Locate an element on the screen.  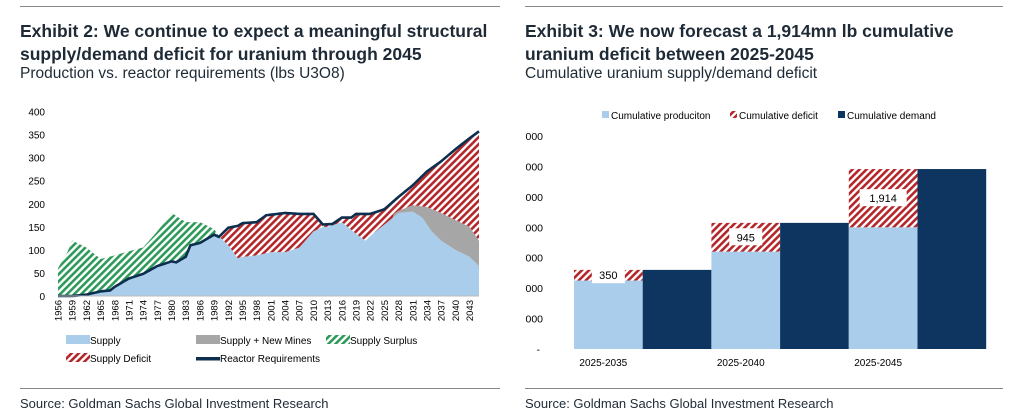
y-tick-label: 7,000 is located at coordinates (534, 137).